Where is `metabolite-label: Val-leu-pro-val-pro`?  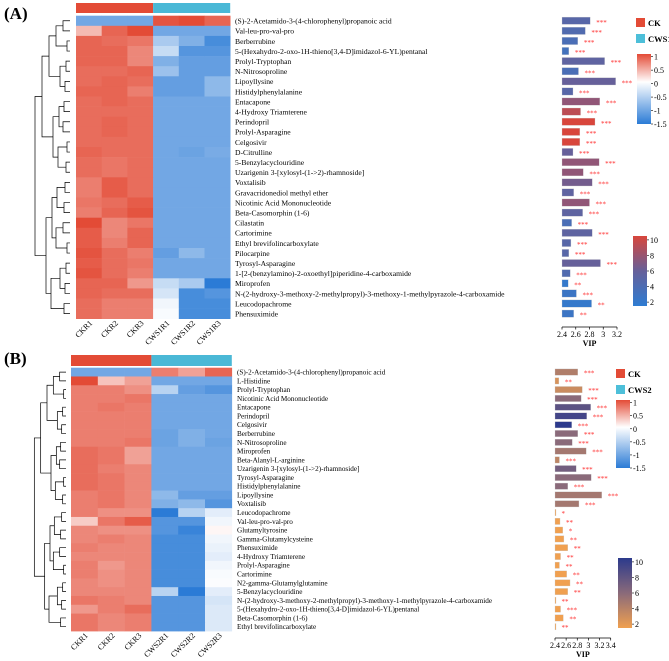
metabolite-label: Val-leu-pro-val-pro is located at coordinates (265, 522).